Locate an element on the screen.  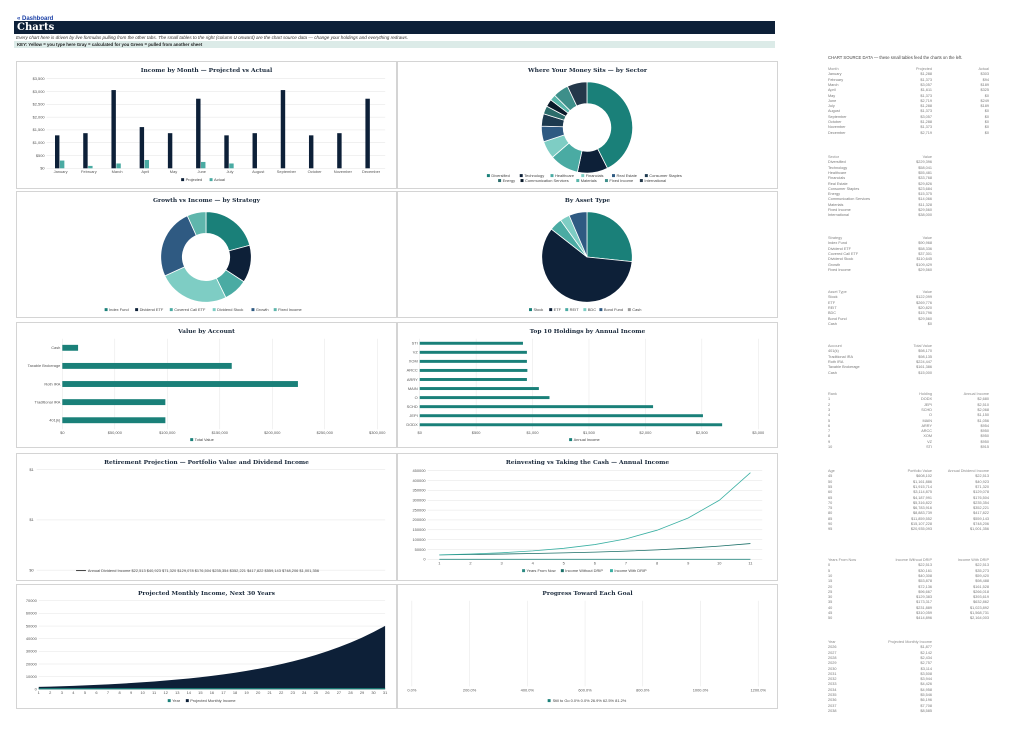
source-table-row: 75 $6,783,916 $352,221 is located at coordinates (928, 508).